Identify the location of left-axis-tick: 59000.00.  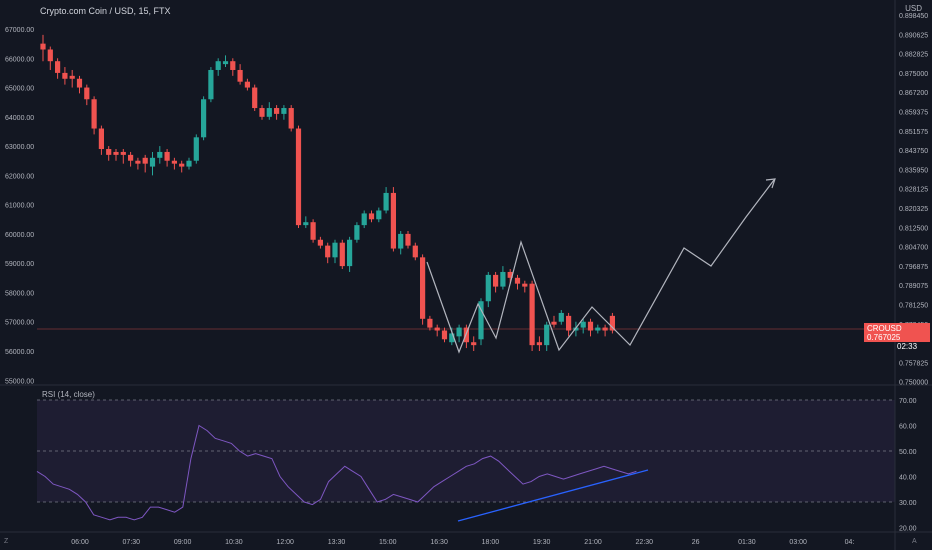
(19, 264).